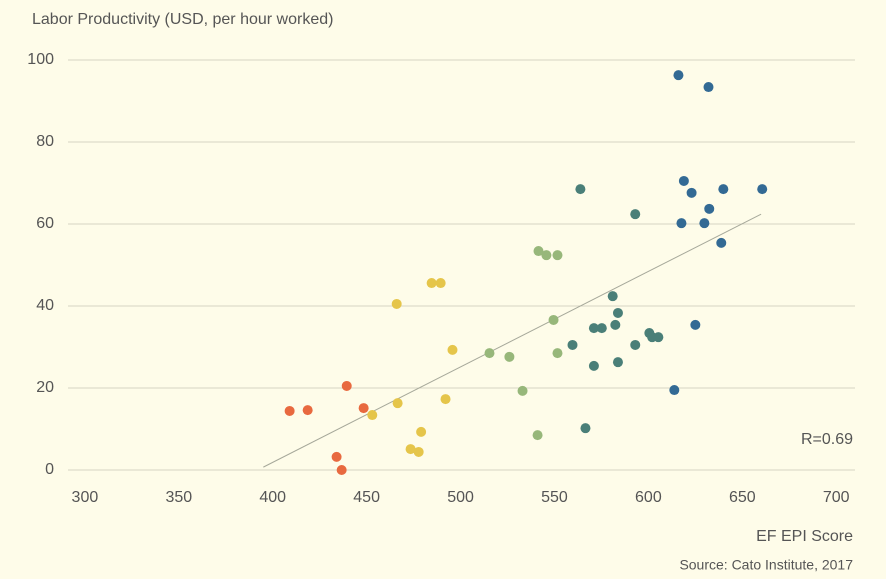 The image size is (886, 579). Describe the element at coordinates (460, 497) in the screenshot. I see `x-tick-label: 500` at that location.